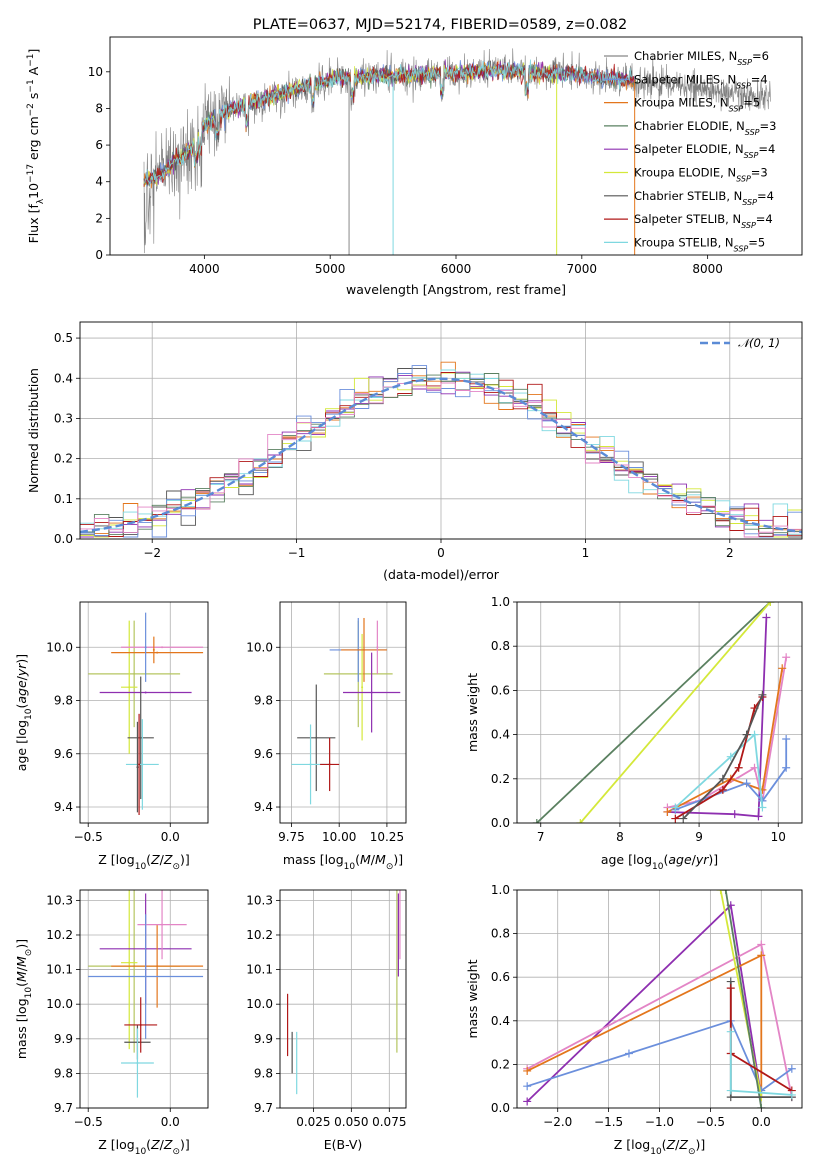 This screenshot has width=819, height=1170. Describe the element at coordinates (759, 343) in the screenshot. I see `legend-entry: 𝒩(0, 1)` at that location.